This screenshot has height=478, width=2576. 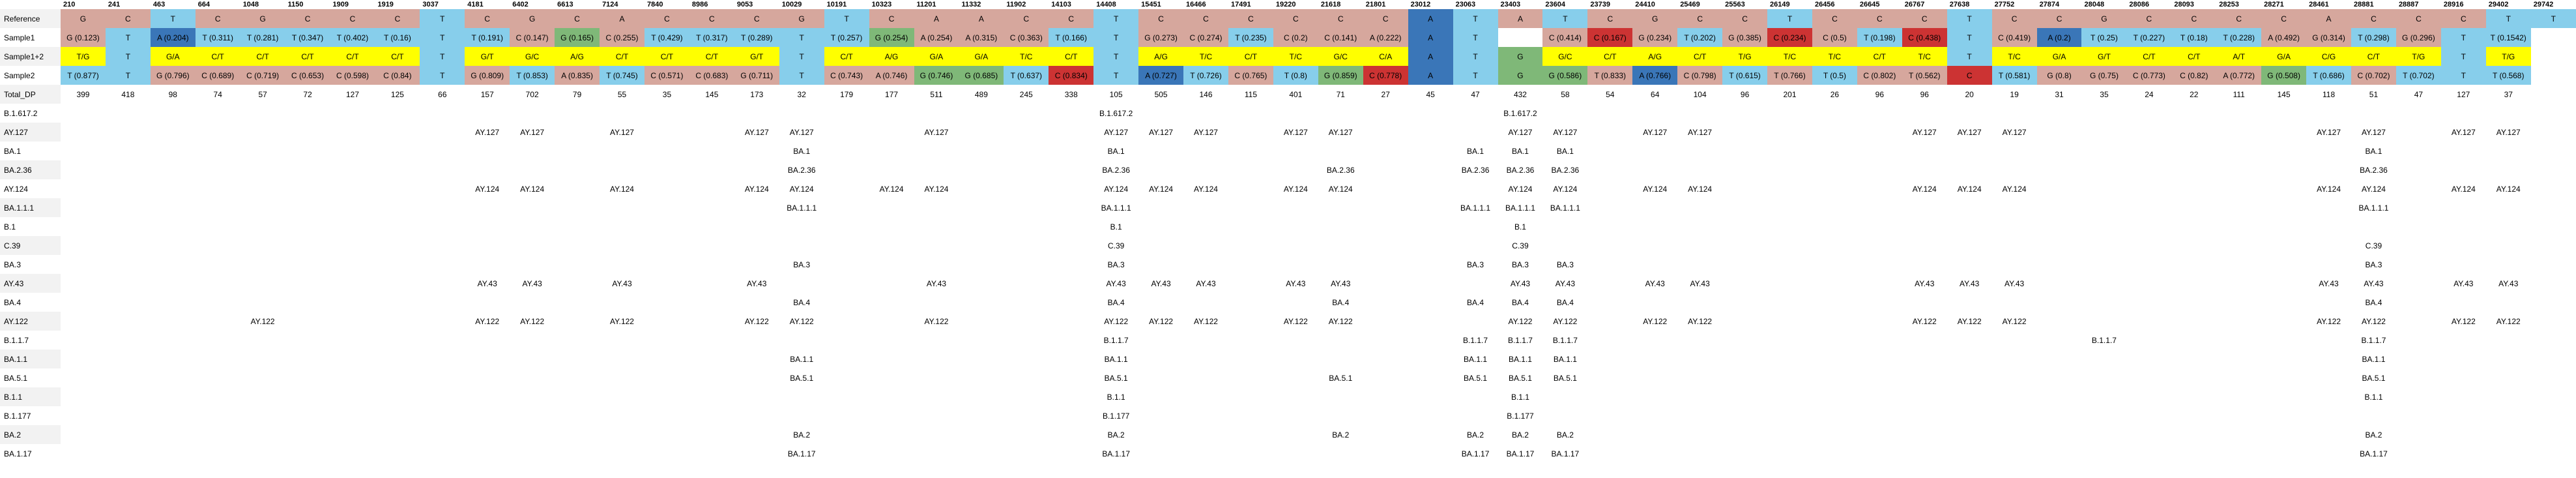 What do you see at coordinates (1295, 75) in the screenshot?
I see `base-cell: T (0.8)` at bounding box center [1295, 75].